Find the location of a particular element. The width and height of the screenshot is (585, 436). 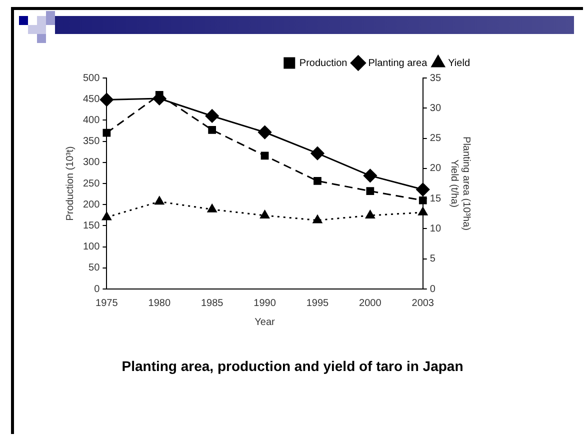

y-tick-label: 450 is located at coordinates (91, 99).